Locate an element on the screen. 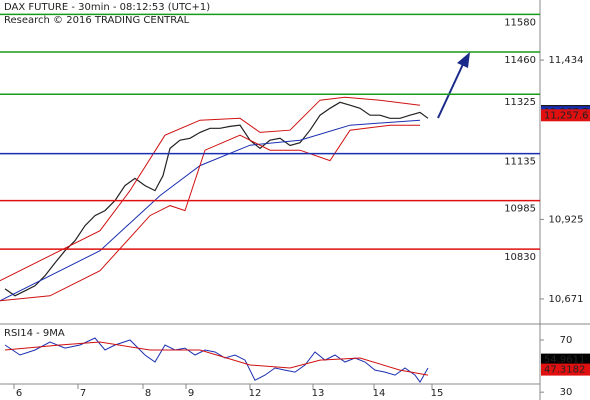  arrow-head is located at coordinates (463, 60).